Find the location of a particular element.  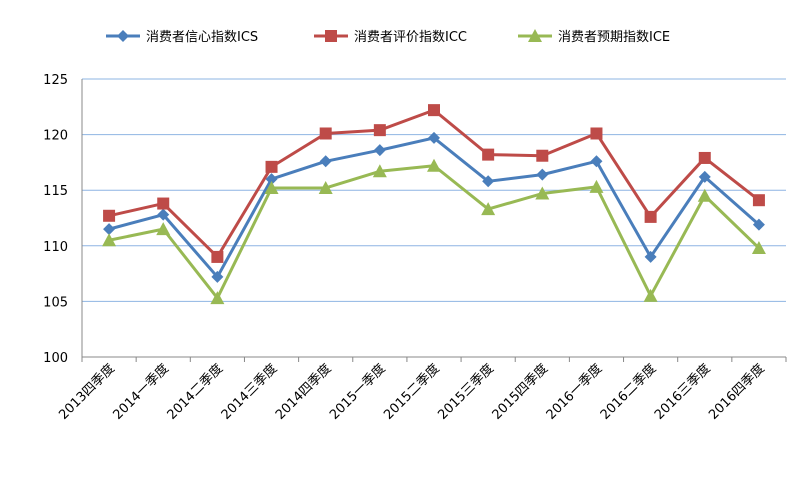

x-tick-label: 2015四季度 is located at coordinates (520, 392).